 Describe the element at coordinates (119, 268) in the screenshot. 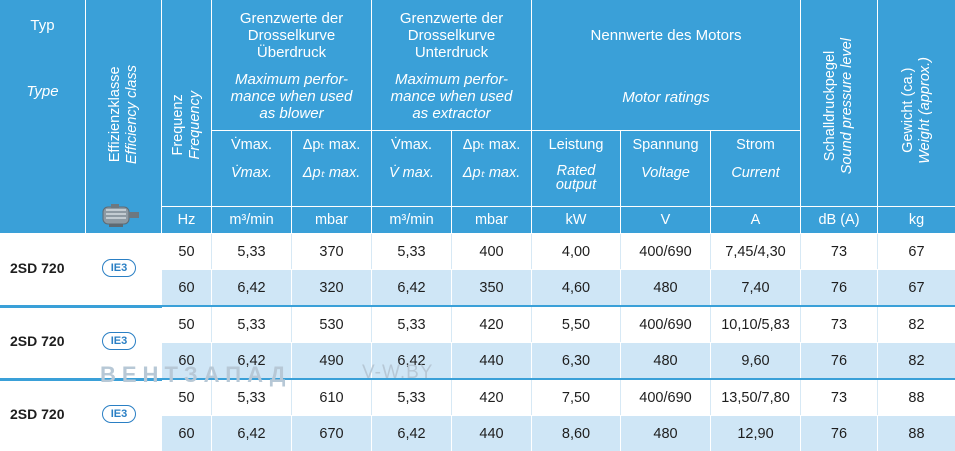

I see `efficiency-badge: IE3` at that location.